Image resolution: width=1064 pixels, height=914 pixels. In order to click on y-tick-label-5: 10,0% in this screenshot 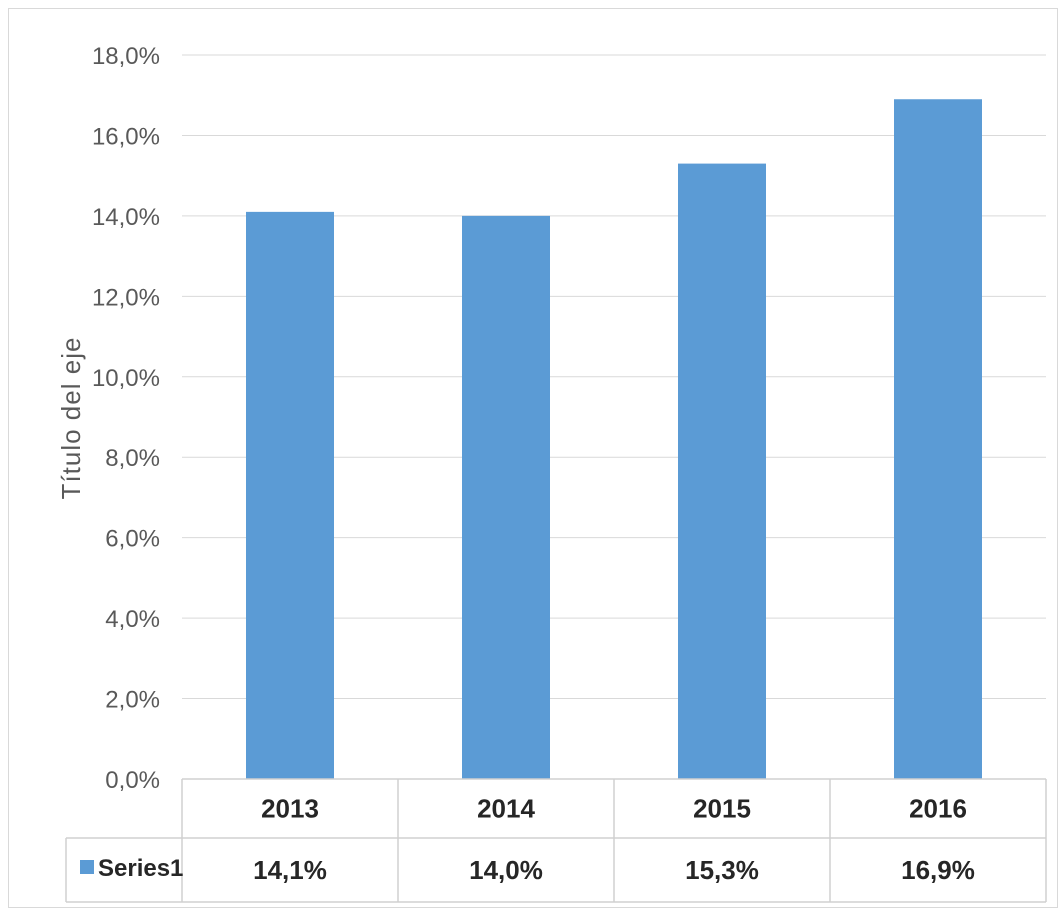, I will do `click(126, 378)`.